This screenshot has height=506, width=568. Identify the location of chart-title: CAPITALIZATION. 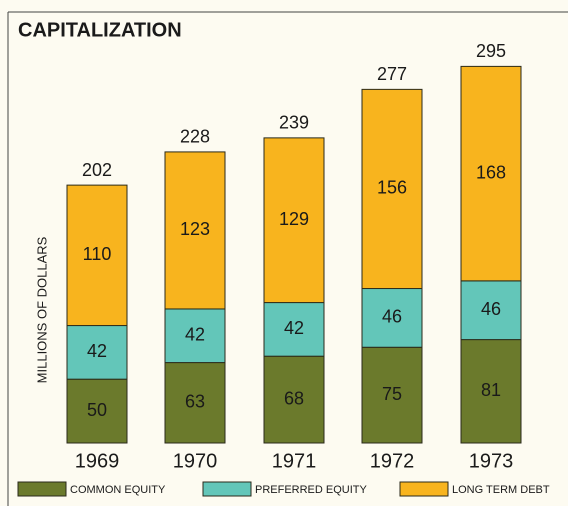
(100, 30).